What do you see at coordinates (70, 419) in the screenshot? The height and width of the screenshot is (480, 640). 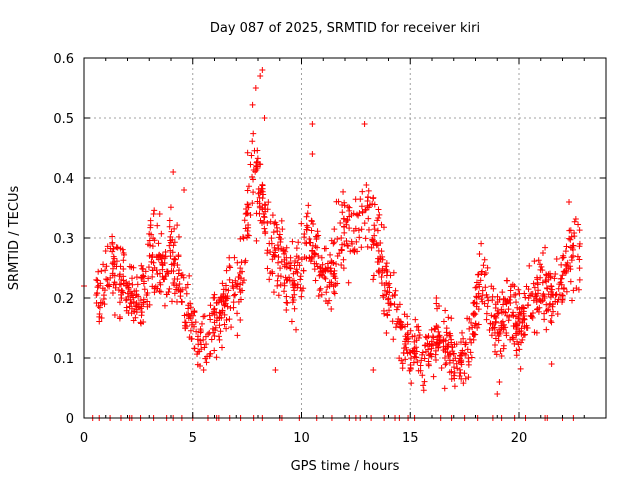 I see `y-tick-label: 0` at bounding box center [70, 419].